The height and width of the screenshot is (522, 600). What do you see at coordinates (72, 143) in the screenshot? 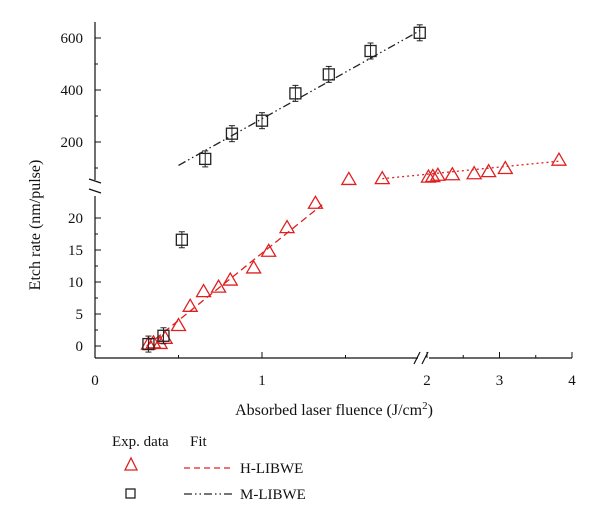
I see `y-tick-label: 200` at bounding box center [72, 143].